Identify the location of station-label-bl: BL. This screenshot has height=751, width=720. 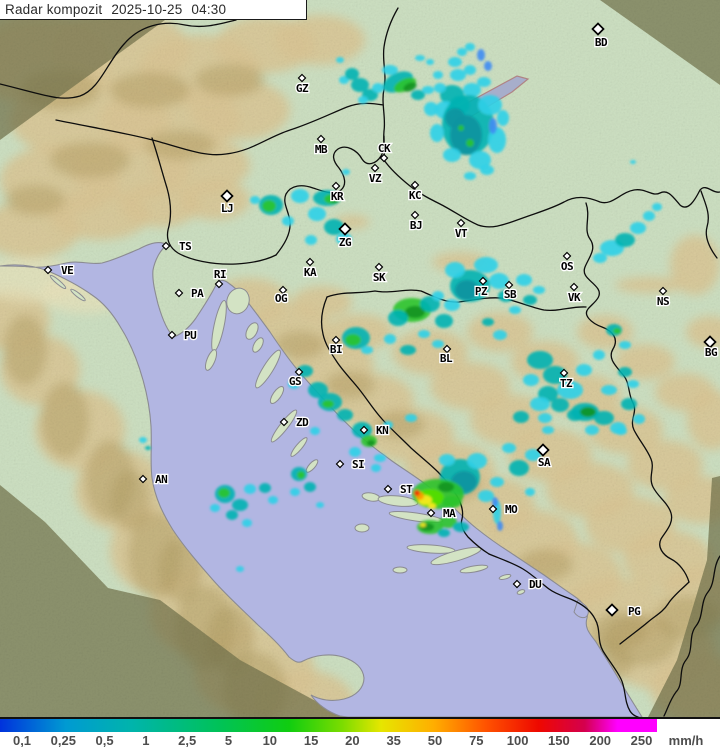
(446, 358).